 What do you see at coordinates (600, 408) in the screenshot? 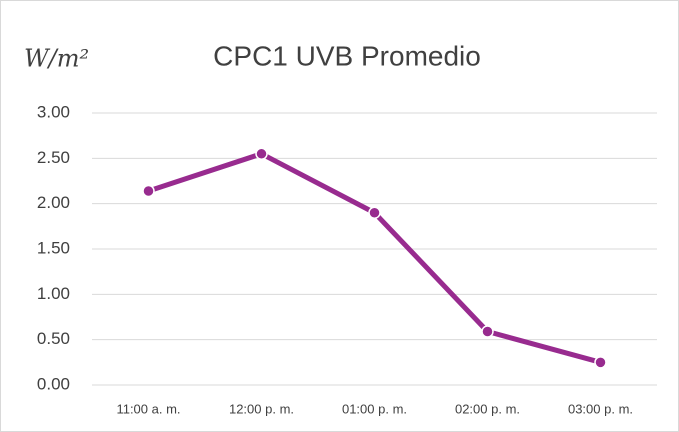
I see `x-tick-label: 03:00 p. m.` at bounding box center [600, 408].